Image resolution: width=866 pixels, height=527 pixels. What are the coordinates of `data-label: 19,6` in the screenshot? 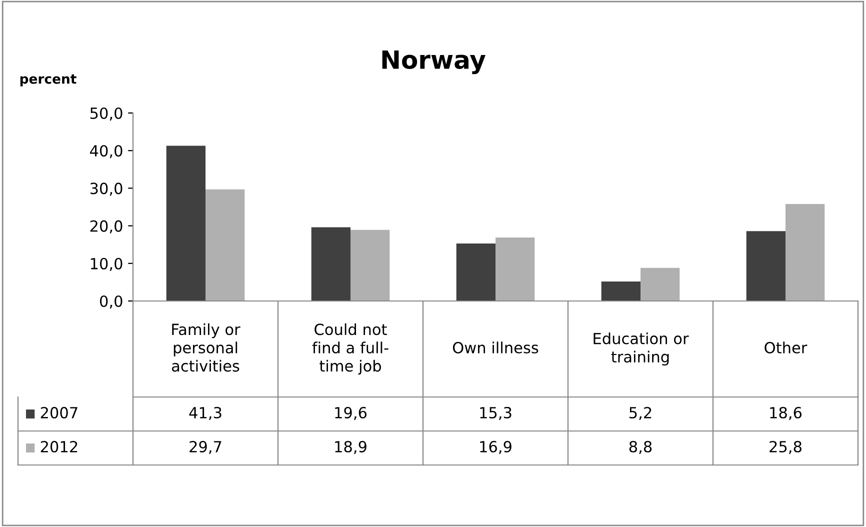 It's located at (351, 413).